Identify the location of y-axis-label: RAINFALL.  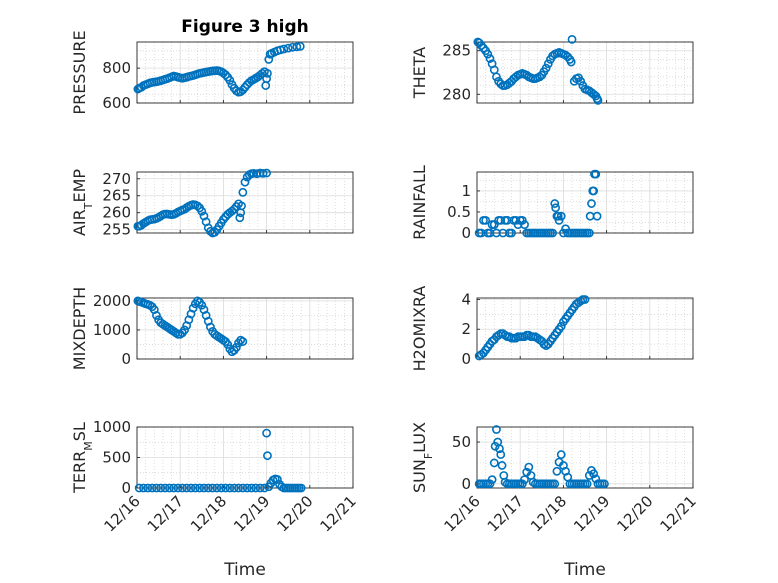
(419, 202).